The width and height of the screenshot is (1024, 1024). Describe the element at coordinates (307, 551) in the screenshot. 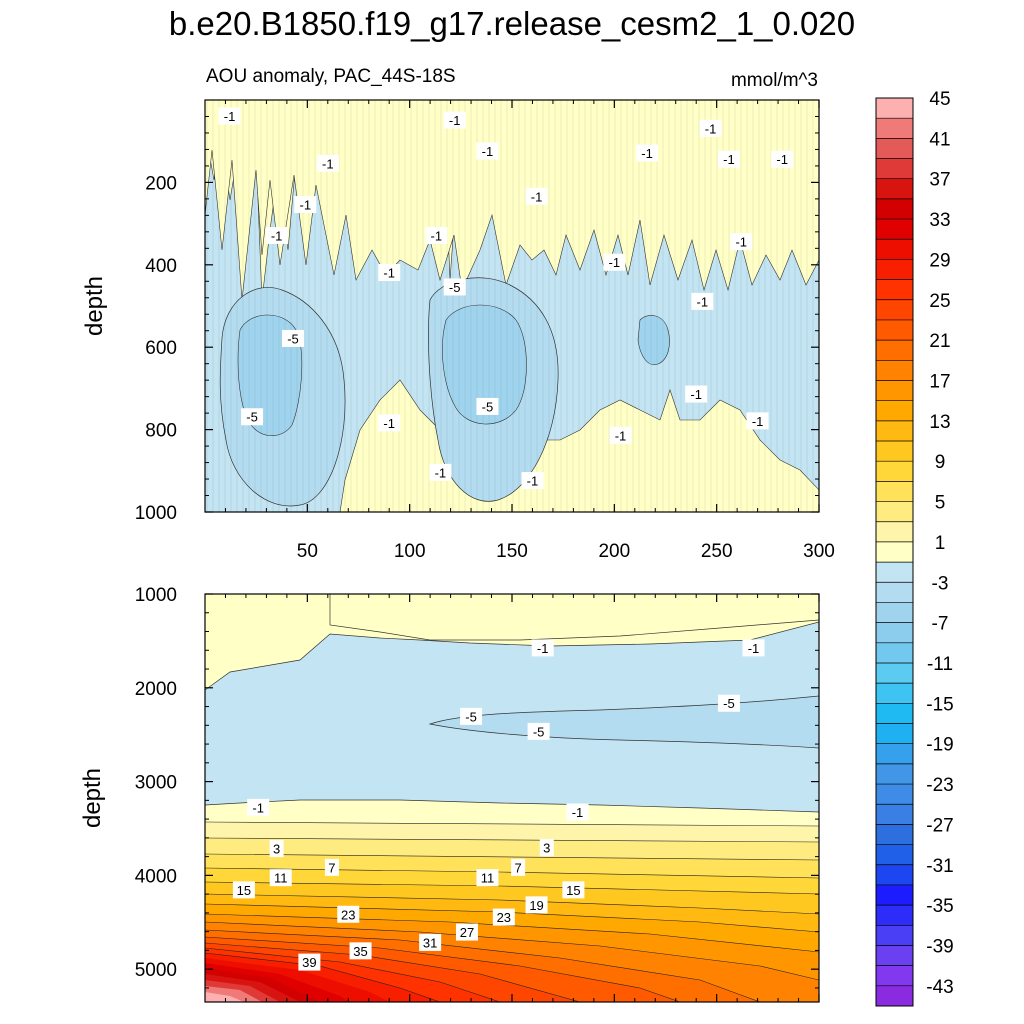

I see `upper-x-tick-label: 50` at that location.